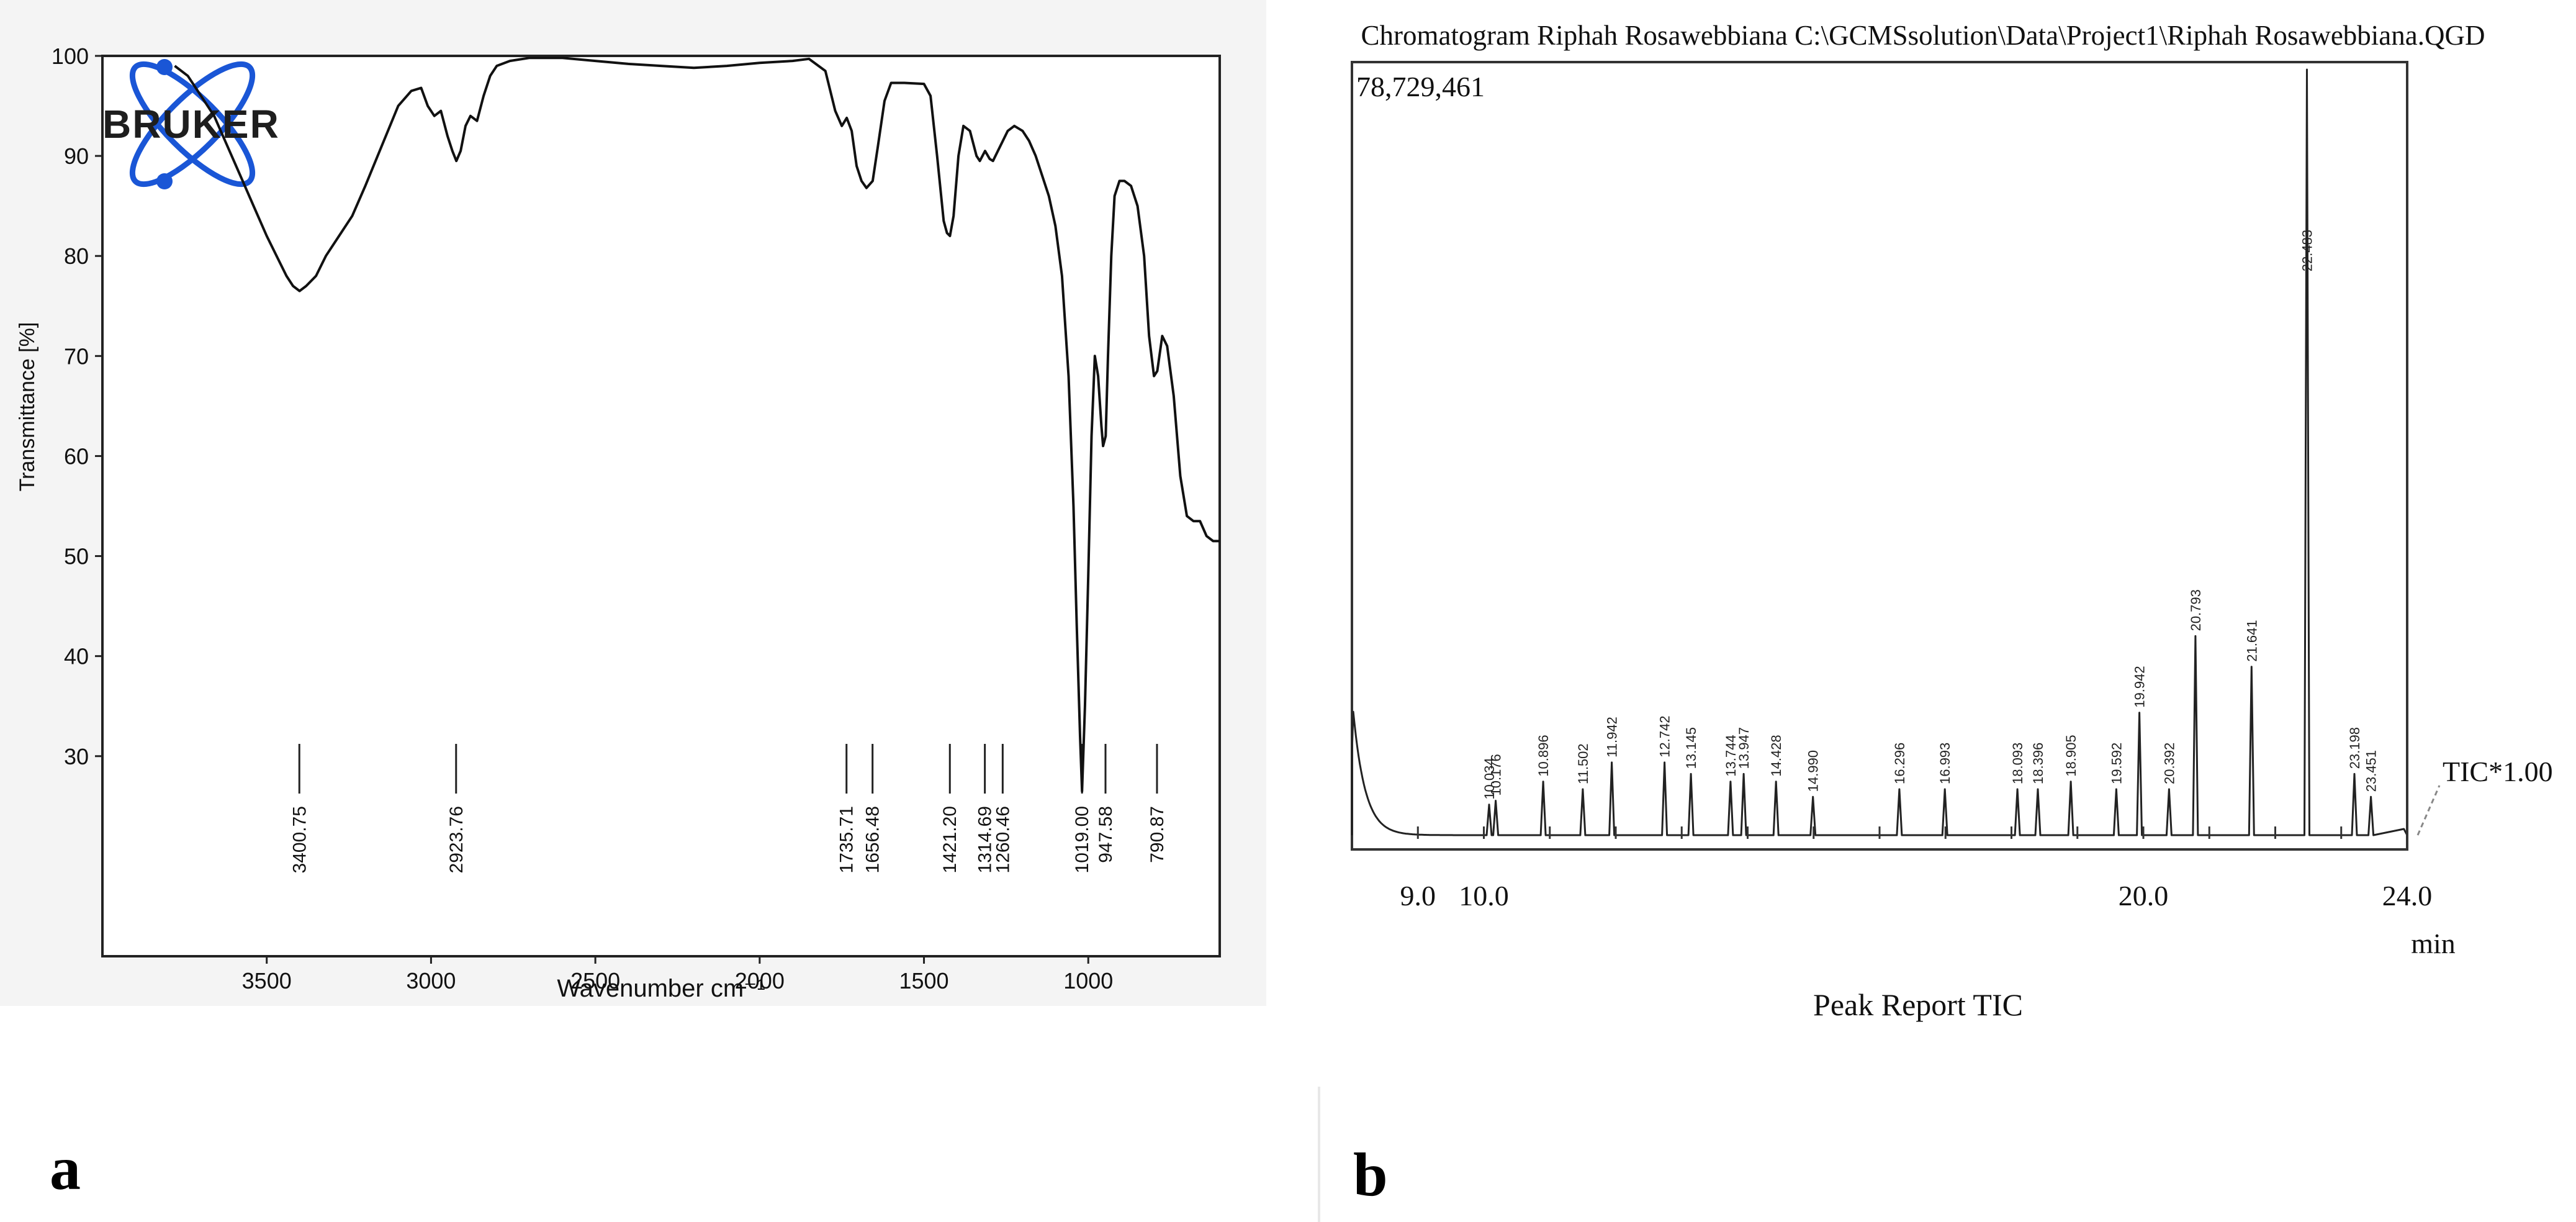 This screenshot has width=2576, height=1222. What do you see at coordinates (873, 839) in the screenshot?
I see `ir-peak-label: 1656.48` at bounding box center [873, 839].